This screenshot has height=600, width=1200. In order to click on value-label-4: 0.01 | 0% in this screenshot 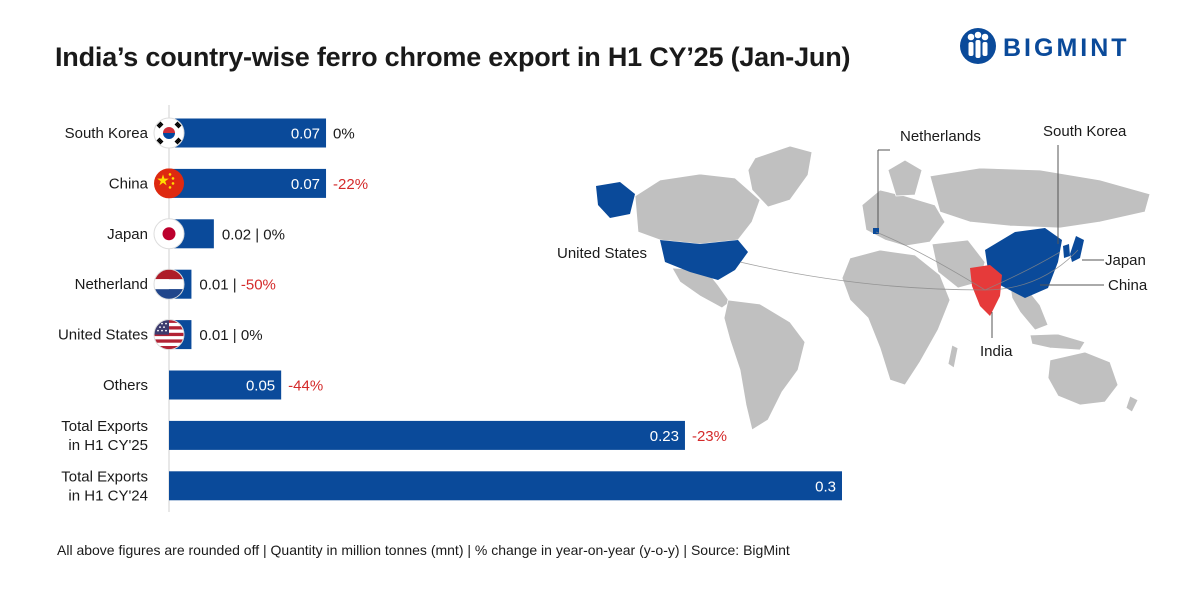, I will do `click(230, 335)`.